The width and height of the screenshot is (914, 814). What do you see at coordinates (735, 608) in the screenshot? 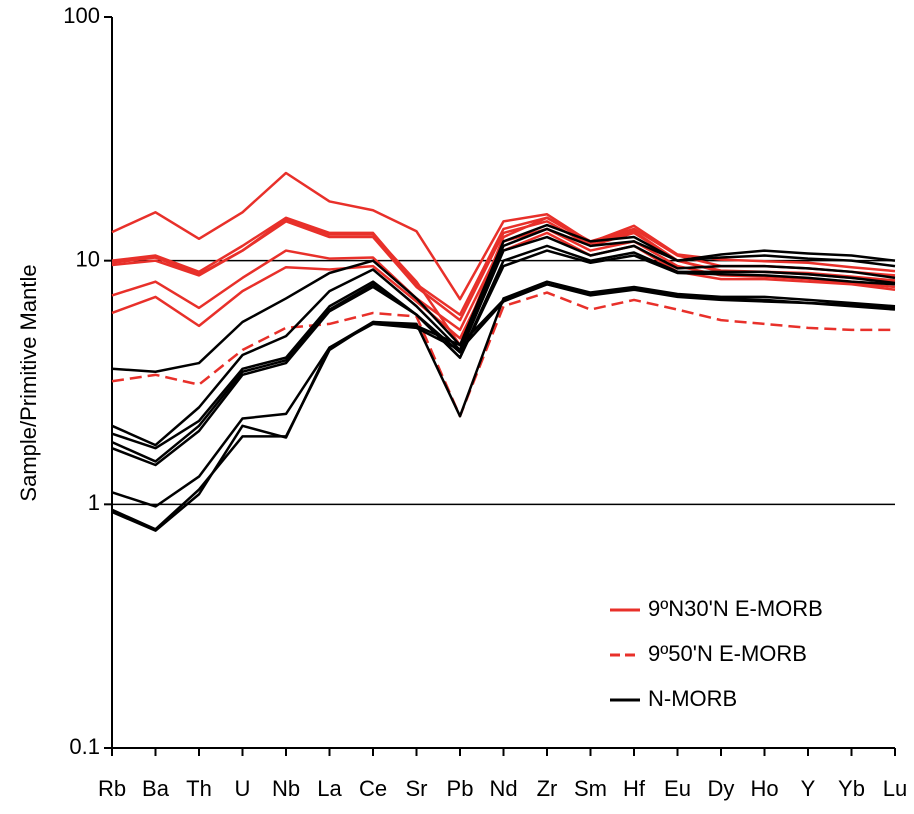
I see `legend-label: 9ºN30'N E-MORB` at bounding box center [735, 608].